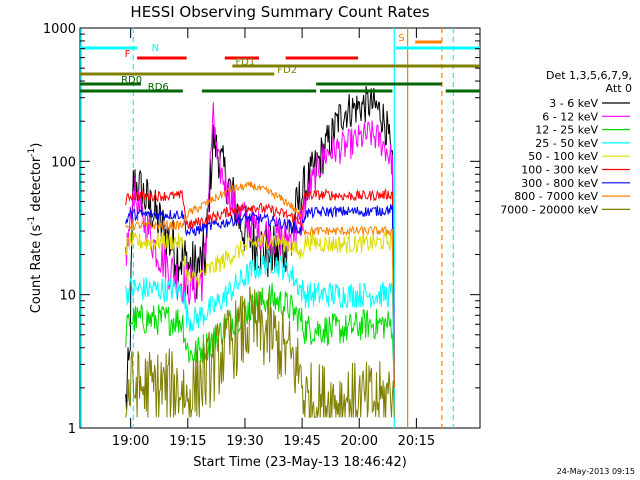 Image resolution: width=640 pixels, height=480 pixels. I want to click on flag-label-s: S, so click(401, 38).